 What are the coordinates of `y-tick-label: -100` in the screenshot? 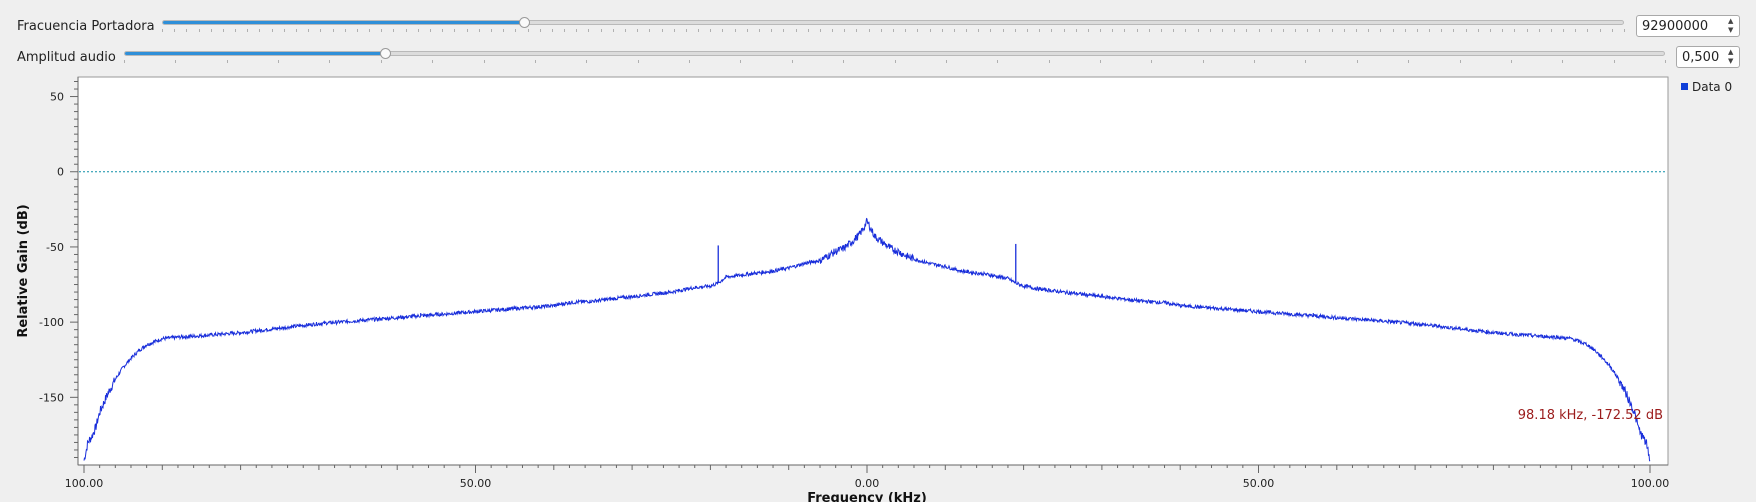 It's located at (51, 322).